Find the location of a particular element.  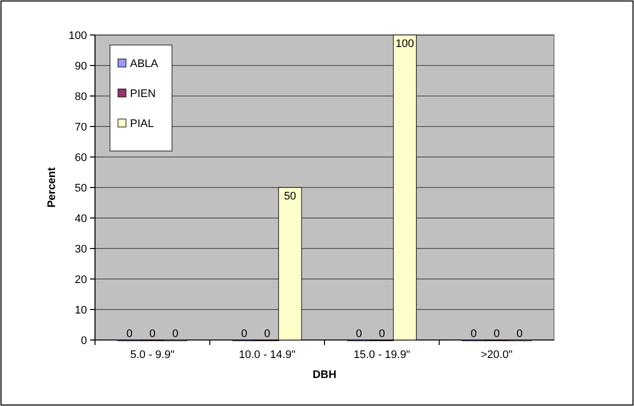

y-tick-label: 80 is located at coordinates (80, 97).